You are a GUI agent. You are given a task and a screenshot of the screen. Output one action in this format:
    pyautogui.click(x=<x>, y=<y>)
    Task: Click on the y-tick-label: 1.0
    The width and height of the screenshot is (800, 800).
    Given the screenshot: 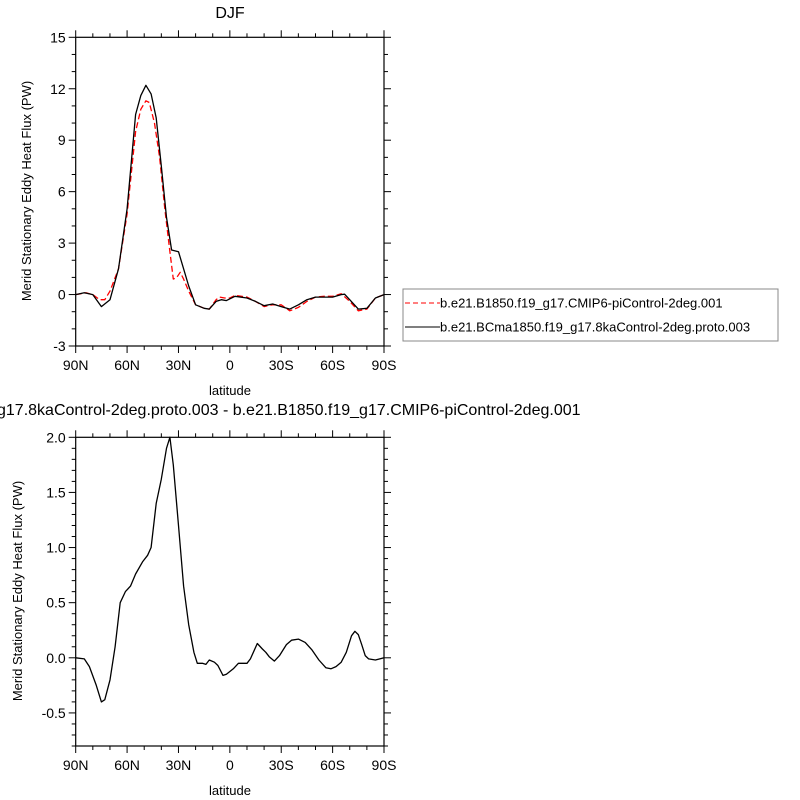 What is the action you would take?
    pyautogui.click(x=56, y=548)
    